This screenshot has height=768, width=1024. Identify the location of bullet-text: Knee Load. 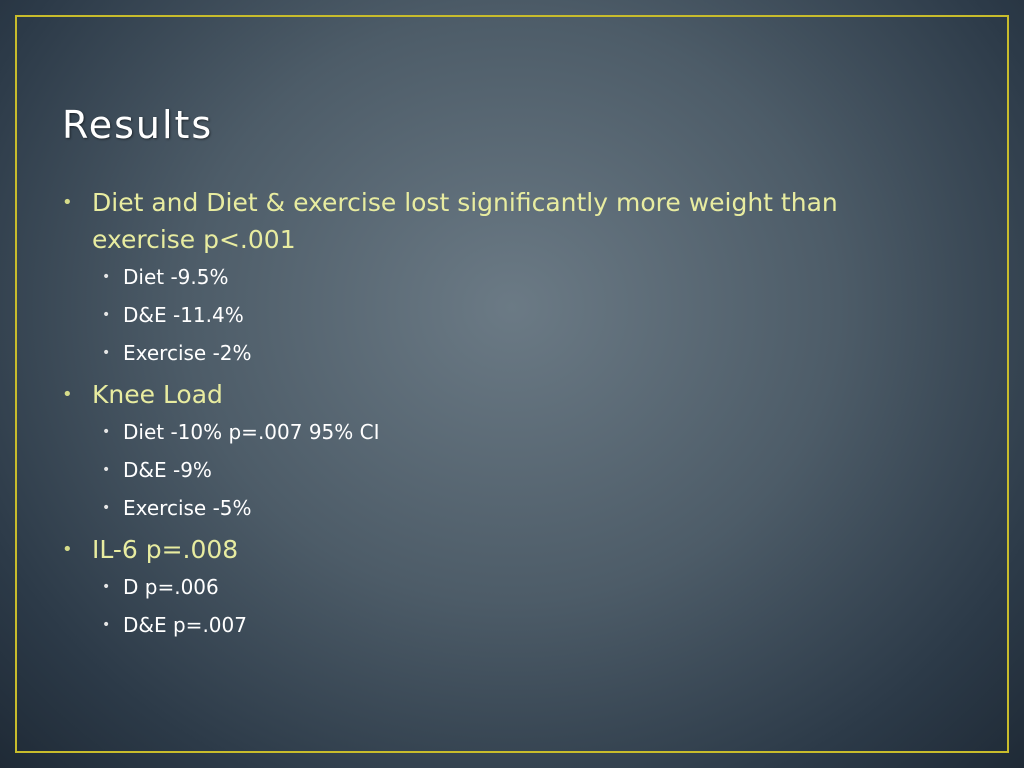
(157, 394).